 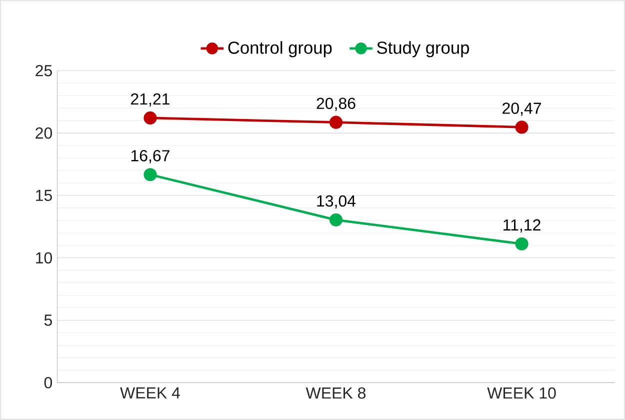 I want to click on legend-label: Control group, so click(x=280, y=49).